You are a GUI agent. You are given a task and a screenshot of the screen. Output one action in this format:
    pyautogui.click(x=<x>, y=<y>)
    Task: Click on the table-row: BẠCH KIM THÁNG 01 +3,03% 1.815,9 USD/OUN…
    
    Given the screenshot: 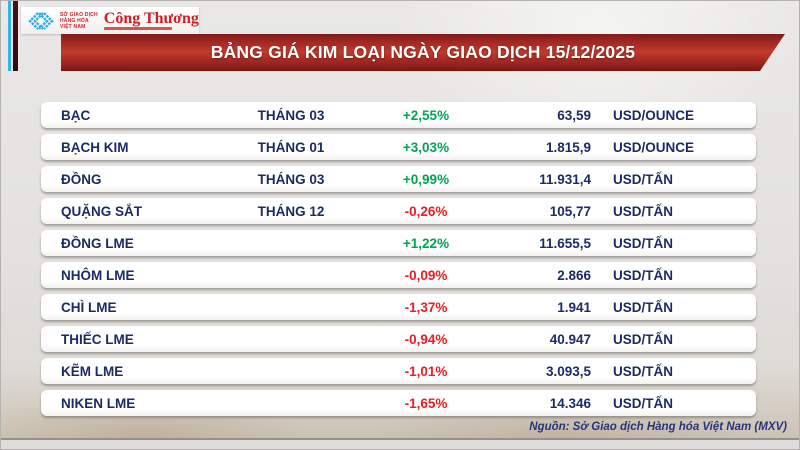 What is the action you would take?
    pyautogui.click(x=398, y=147)
    